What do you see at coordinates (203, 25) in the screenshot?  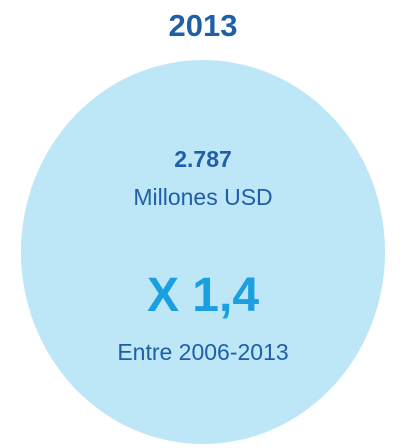 I see `year-heading: 2013` at bounding box center [203, 25].